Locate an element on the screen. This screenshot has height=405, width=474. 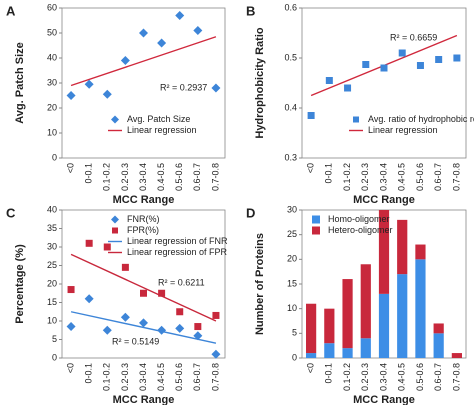
x-tick-label: 0.7-0.8 is located at coordinates (215, 177).